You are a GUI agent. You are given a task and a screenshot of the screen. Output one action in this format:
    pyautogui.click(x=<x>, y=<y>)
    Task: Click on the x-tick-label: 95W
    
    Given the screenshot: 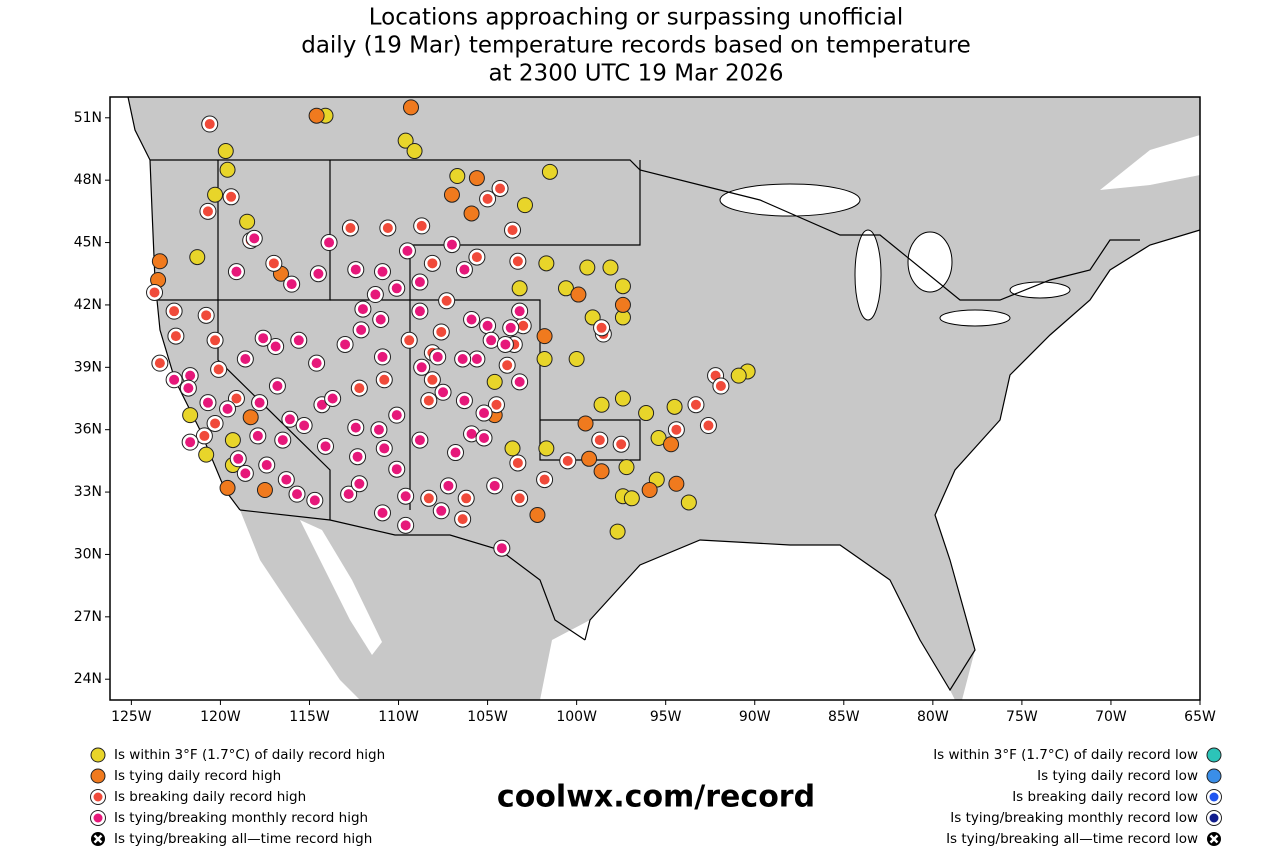 What is the action you would take?
    pyautogui.click(x=666, y=717)
    